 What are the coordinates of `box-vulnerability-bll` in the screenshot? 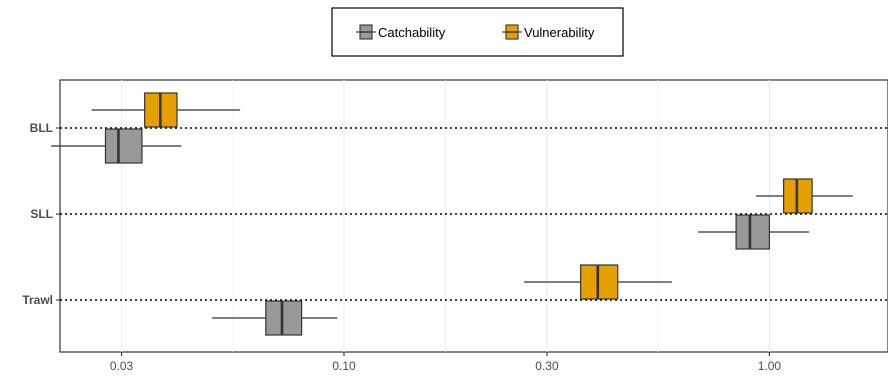 It's located at (166, 110).